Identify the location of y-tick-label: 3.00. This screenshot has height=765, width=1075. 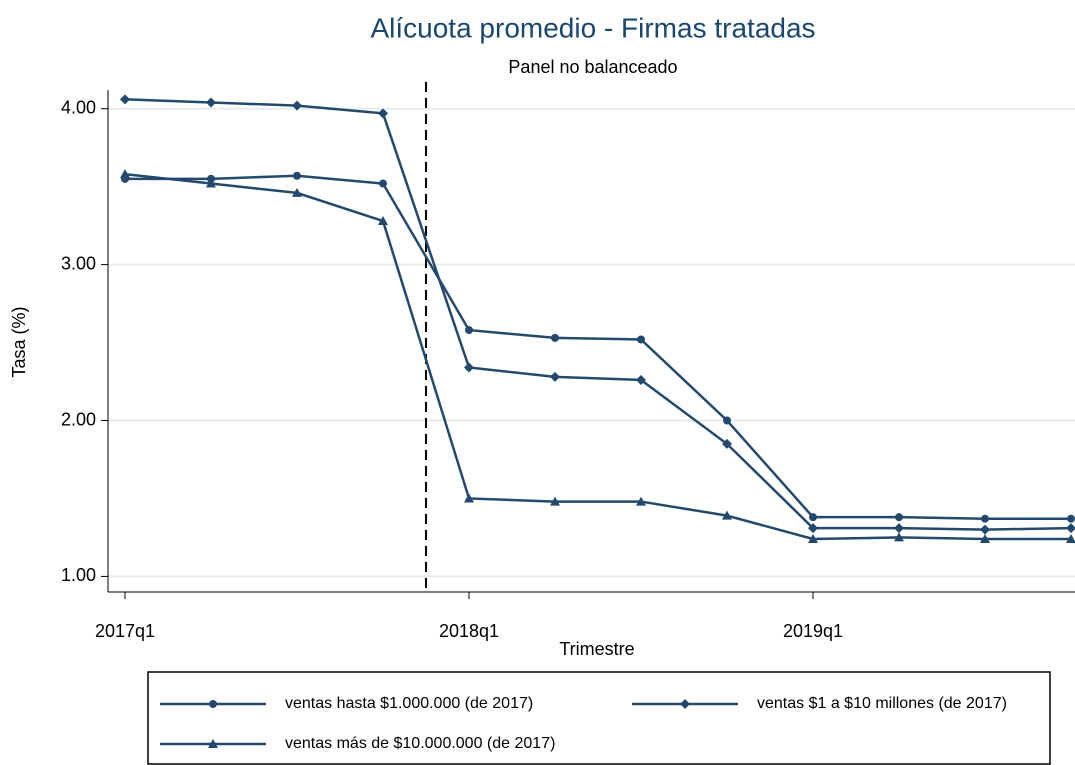
(78, 263).